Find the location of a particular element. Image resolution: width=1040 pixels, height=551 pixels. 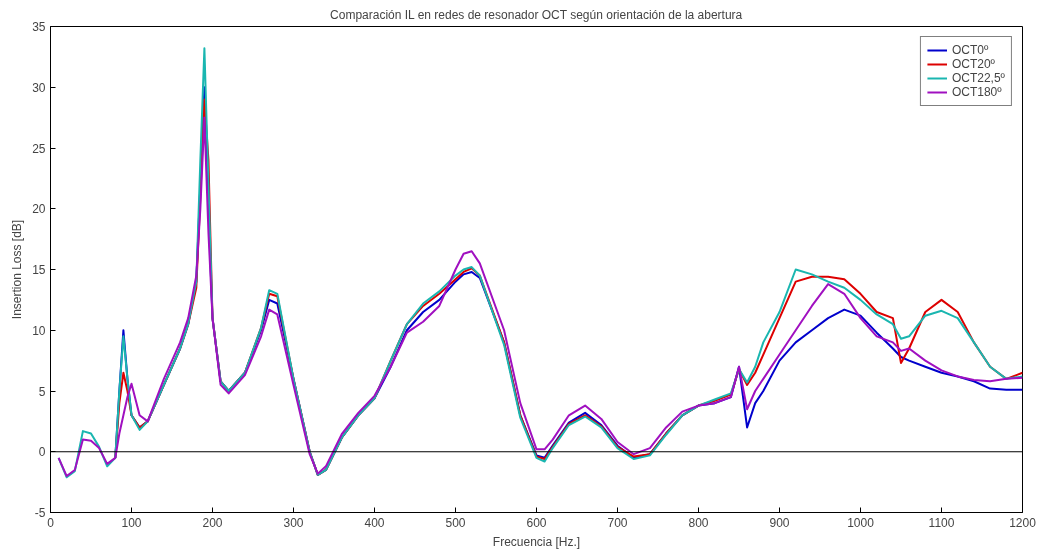

x-axis-title: Frecuencia [Hz.] is located at coordinates (536, 541).